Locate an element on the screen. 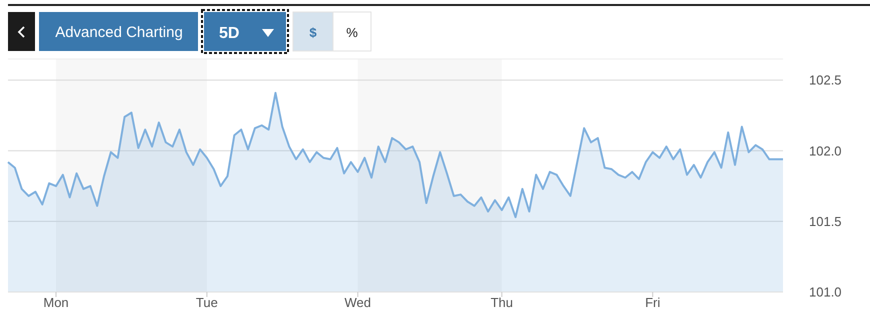  x-tick-label: Tue is located at coordinates (207, 302).